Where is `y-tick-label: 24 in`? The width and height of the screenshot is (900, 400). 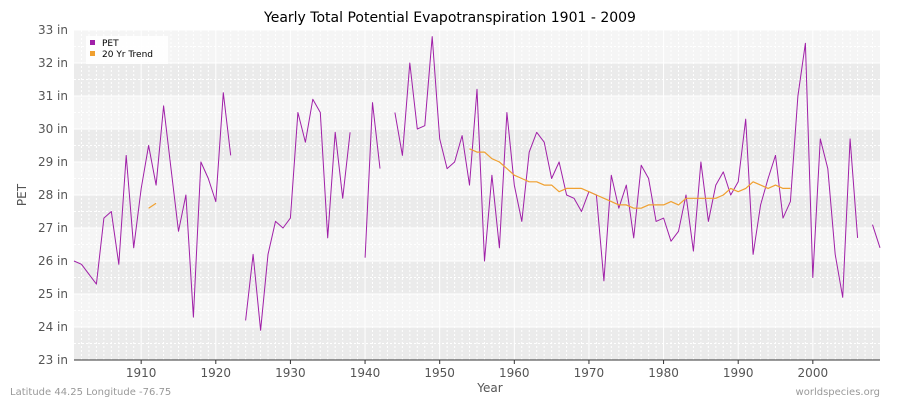
y-tick-label: 24 in is located at coordinates (53, 327).